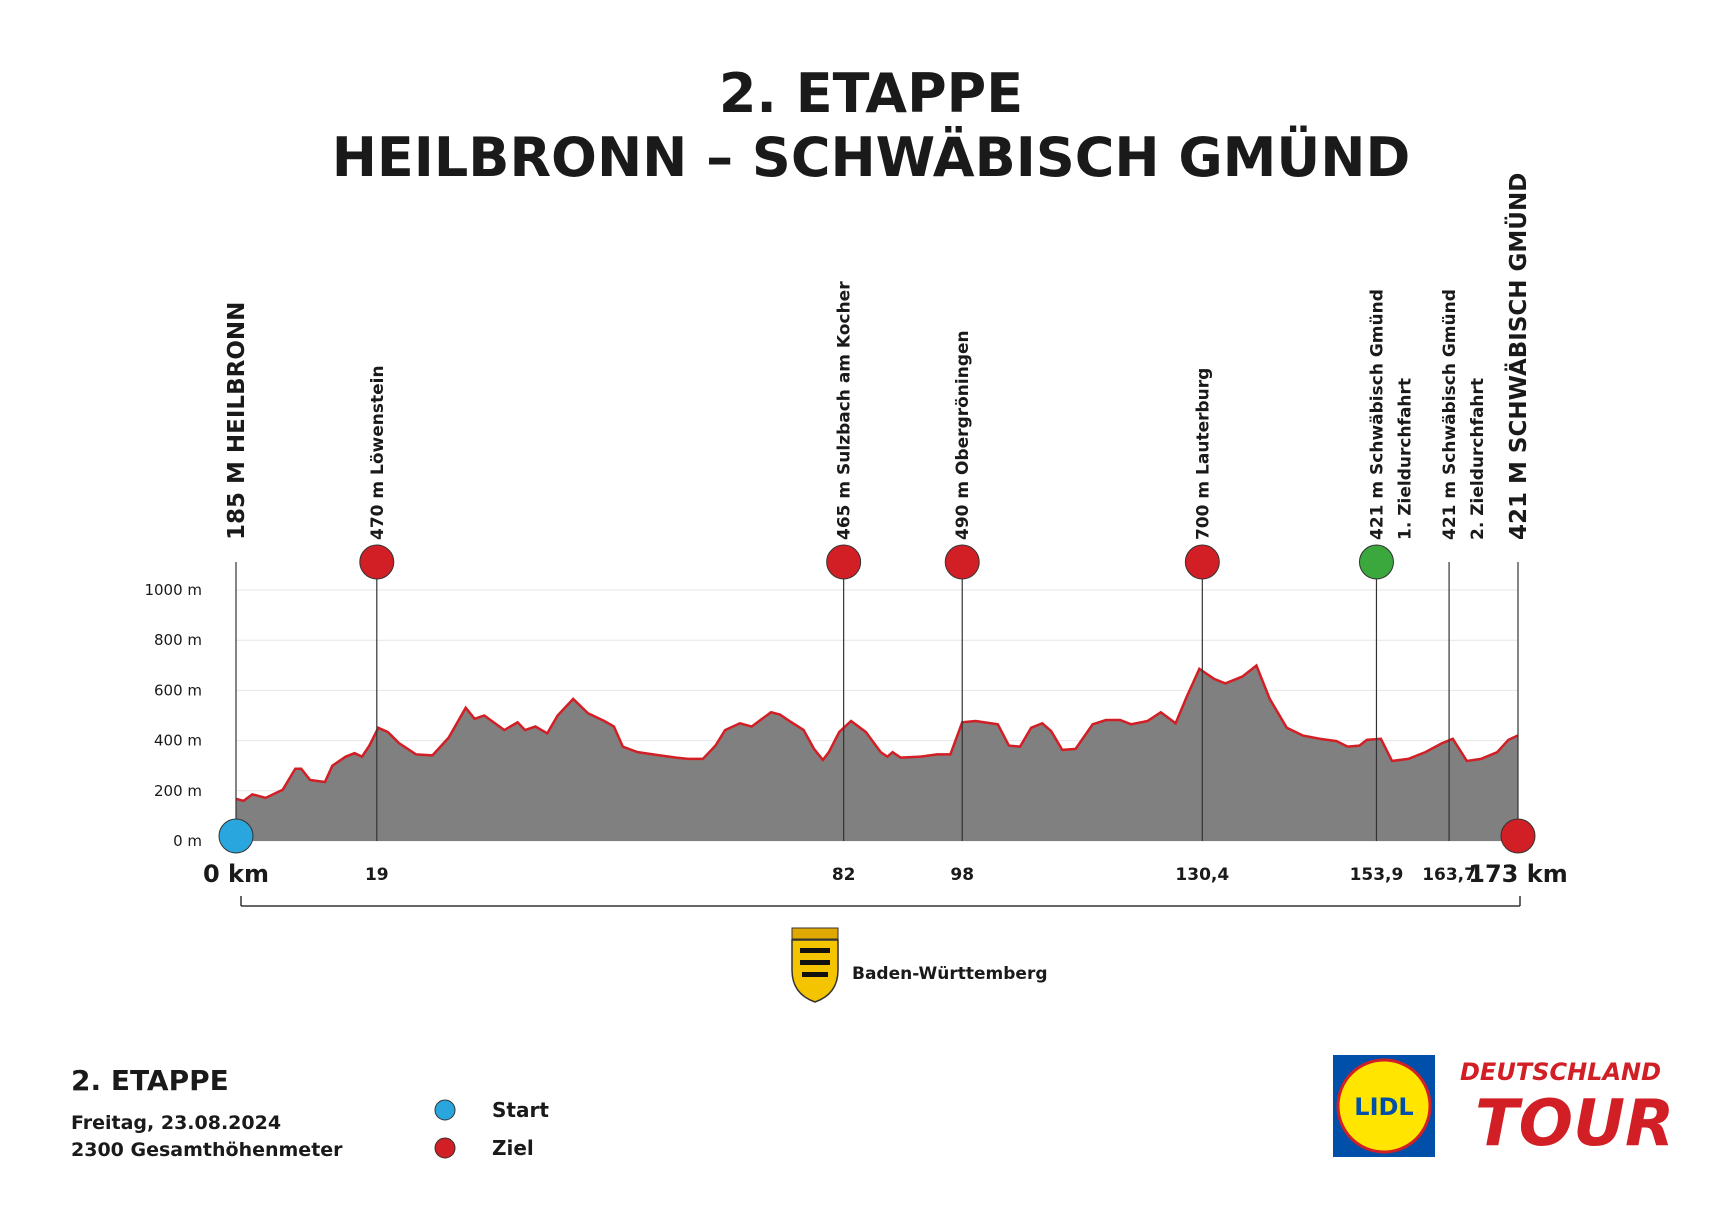 This screenshot has height=1216, width=1719. Describe the element at coordinates (844, 875) in the screenshot. I see `x-tick-label: 82` at that location.